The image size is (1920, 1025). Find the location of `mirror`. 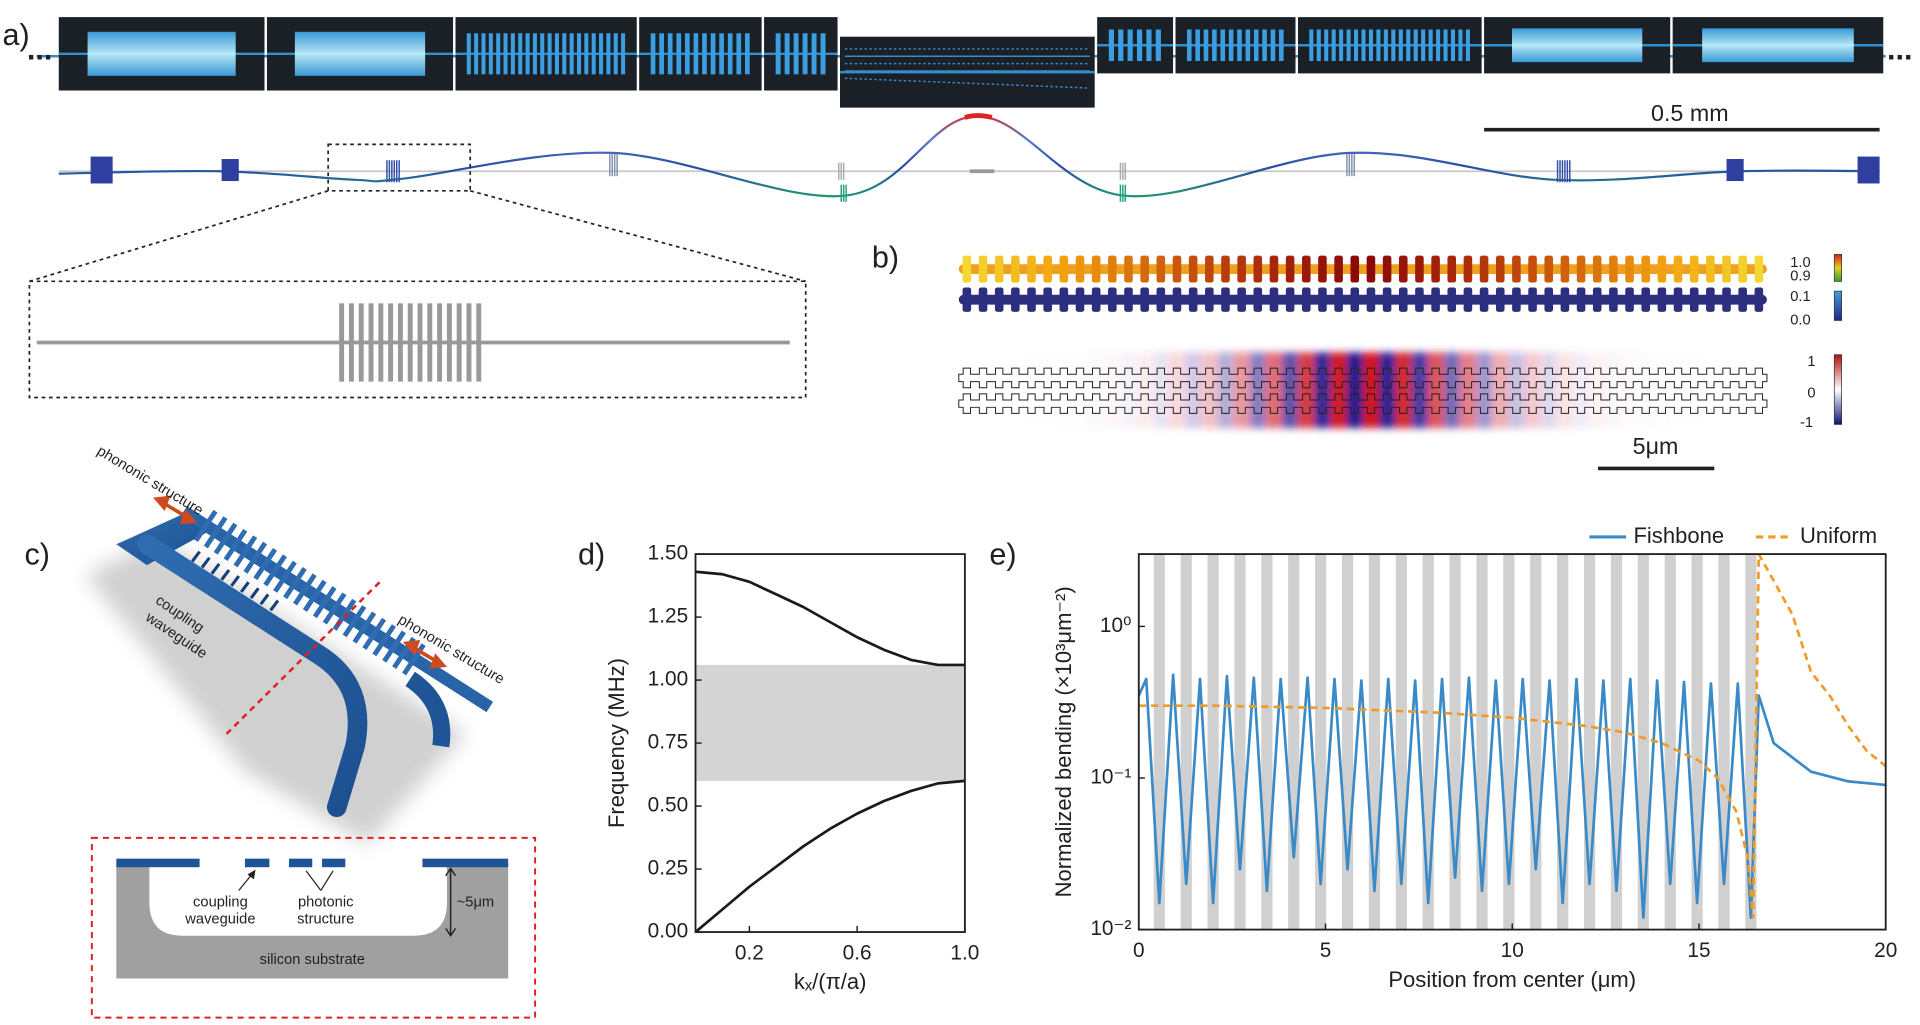

mirror is located at coordinates (1735, 170).